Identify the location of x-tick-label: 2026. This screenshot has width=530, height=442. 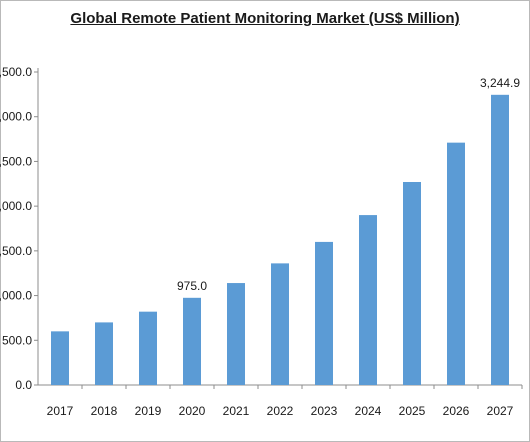
(456, 411).